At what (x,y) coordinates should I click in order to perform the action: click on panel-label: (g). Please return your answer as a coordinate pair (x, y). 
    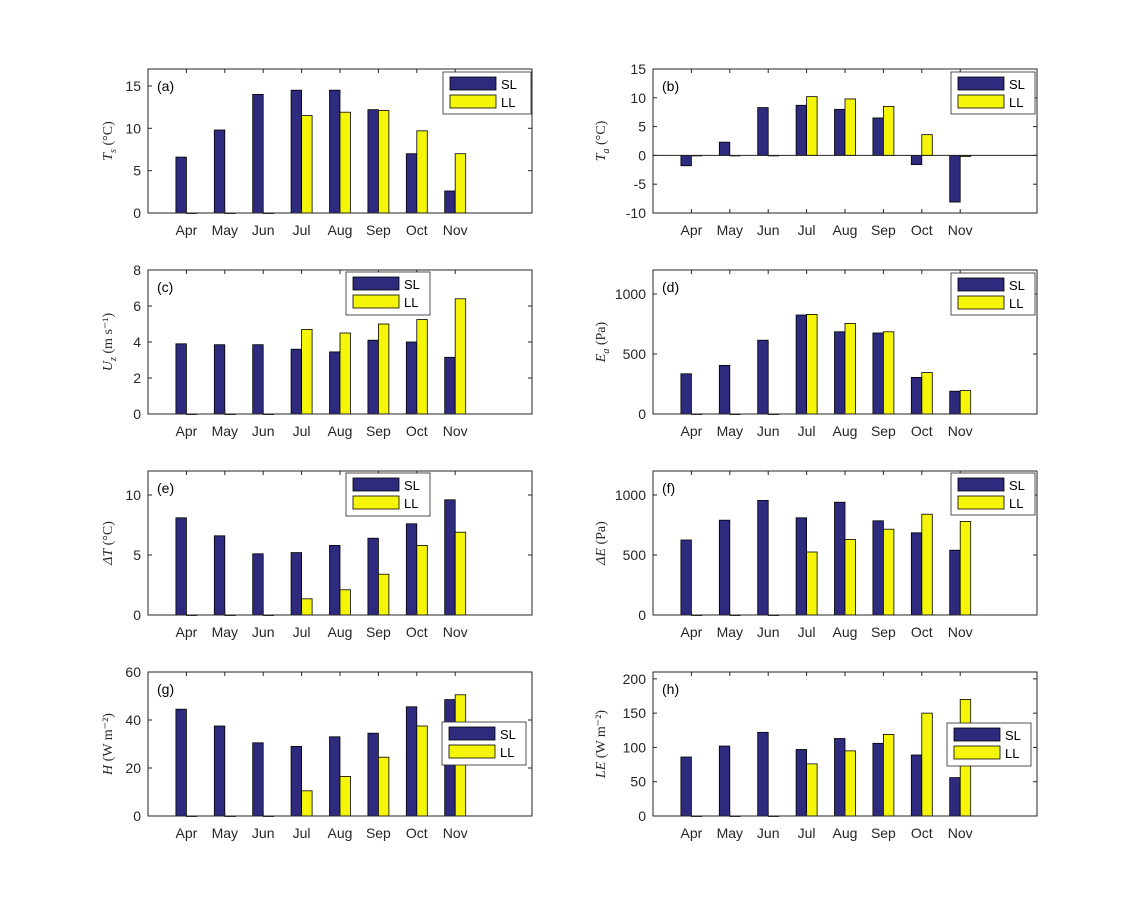
    Looking at the image, I should click on (165, 689).